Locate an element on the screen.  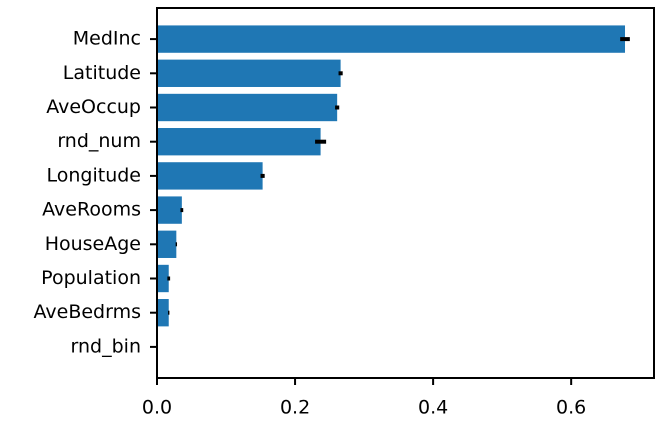
x-tick-label: 0.4 is located at coordinates (433, 408).